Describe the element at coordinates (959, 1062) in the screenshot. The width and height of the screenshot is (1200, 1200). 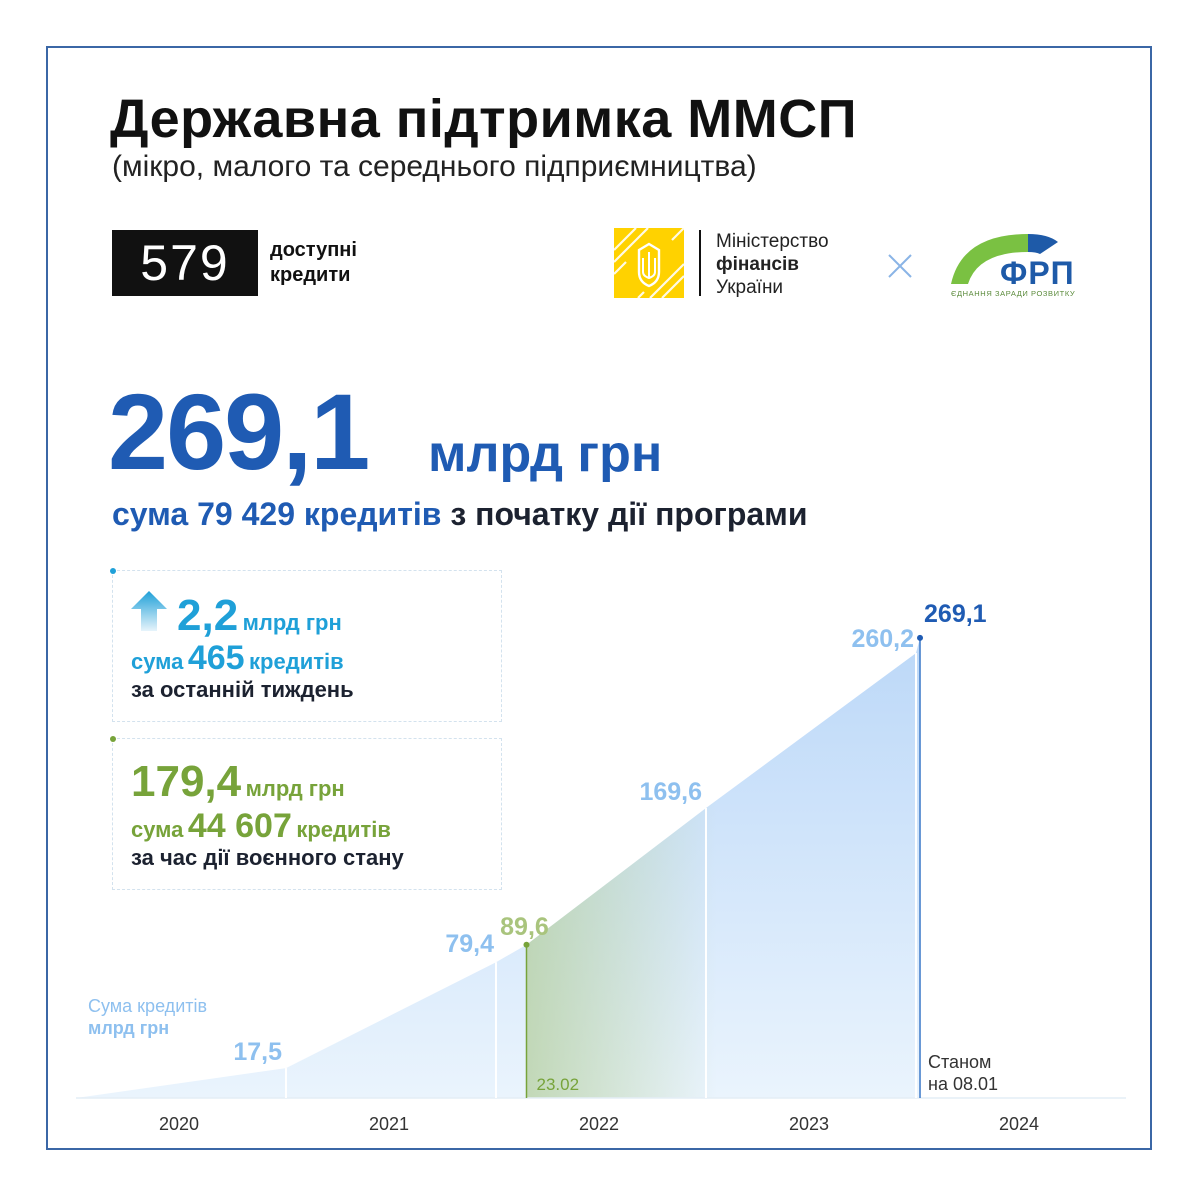
I see `as-of-label: Станом` at that location.